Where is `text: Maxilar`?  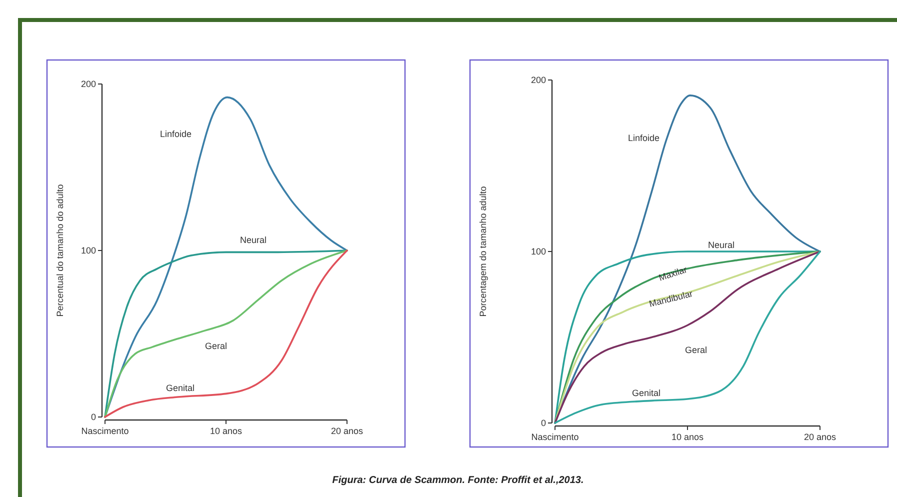 text: Maxilar is located at coordinates (673, 273).